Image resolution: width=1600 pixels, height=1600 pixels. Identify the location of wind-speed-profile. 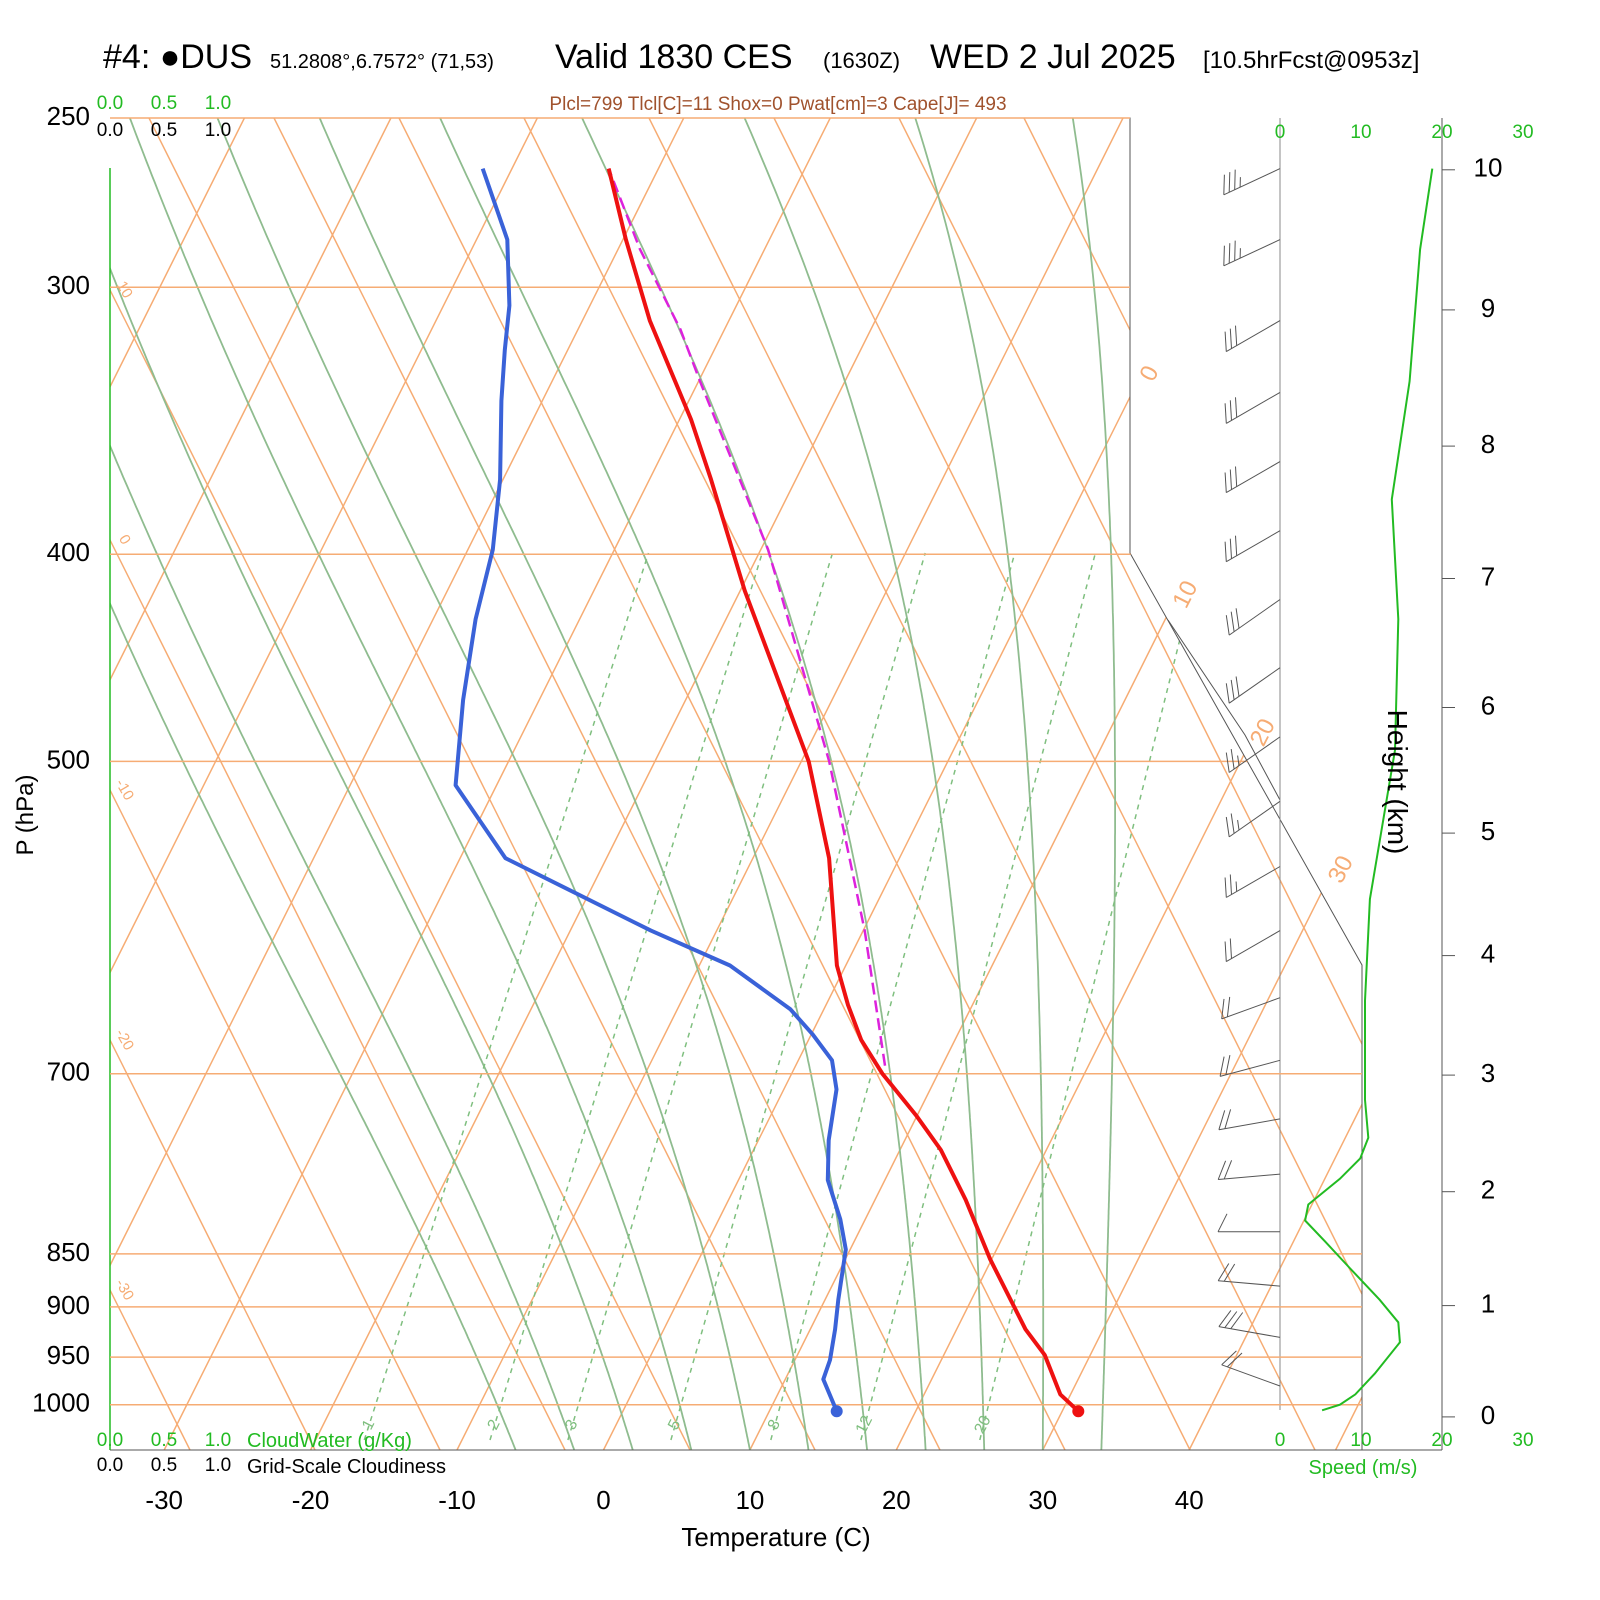
(1369, 790).